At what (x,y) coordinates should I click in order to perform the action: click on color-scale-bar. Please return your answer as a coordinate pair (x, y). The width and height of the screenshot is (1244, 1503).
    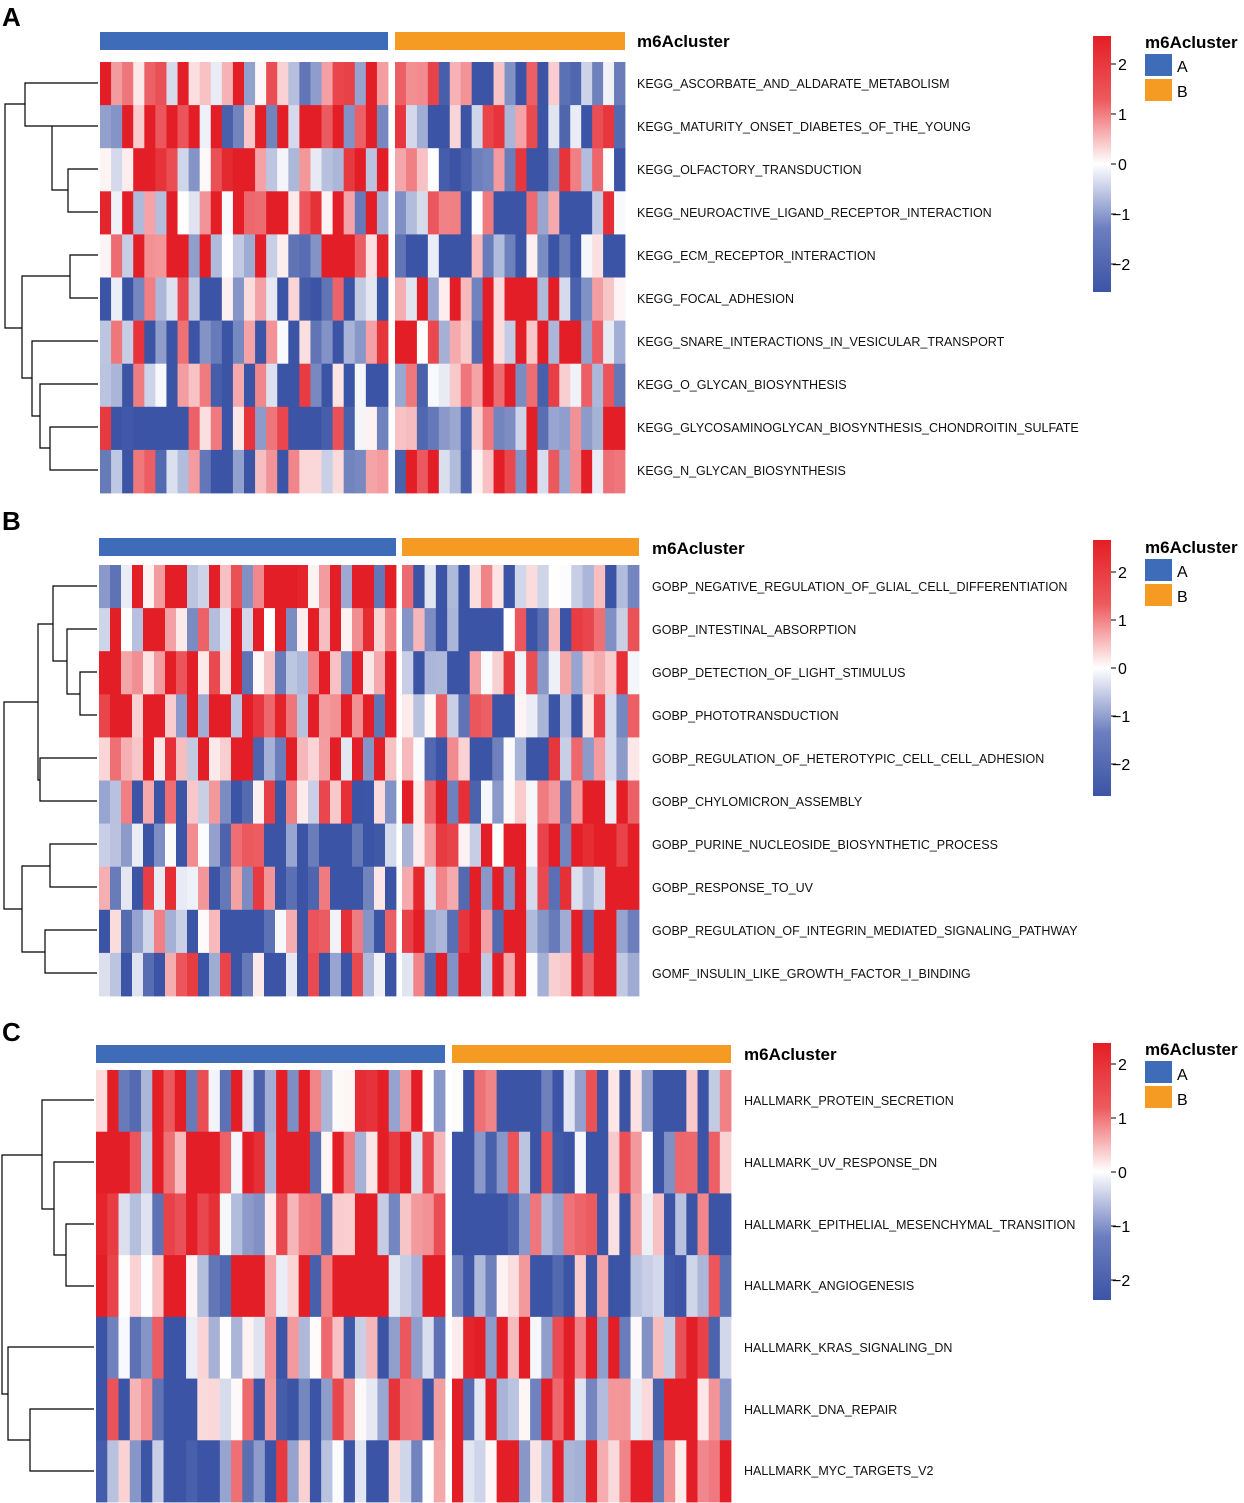
    Looking at the image, I should click on (1102, 668).